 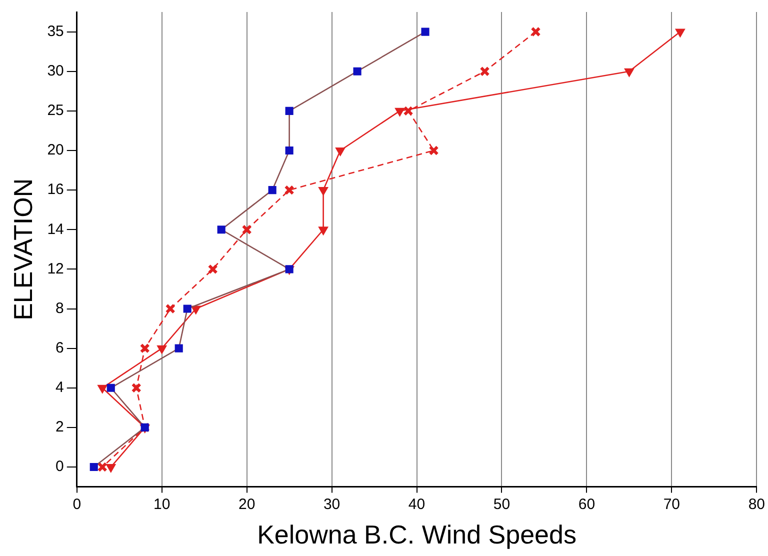 What do you see at coordinates (756, 504) in the screenshot?
I see `x-tick-label: 80` at bounding box center [756, 504].